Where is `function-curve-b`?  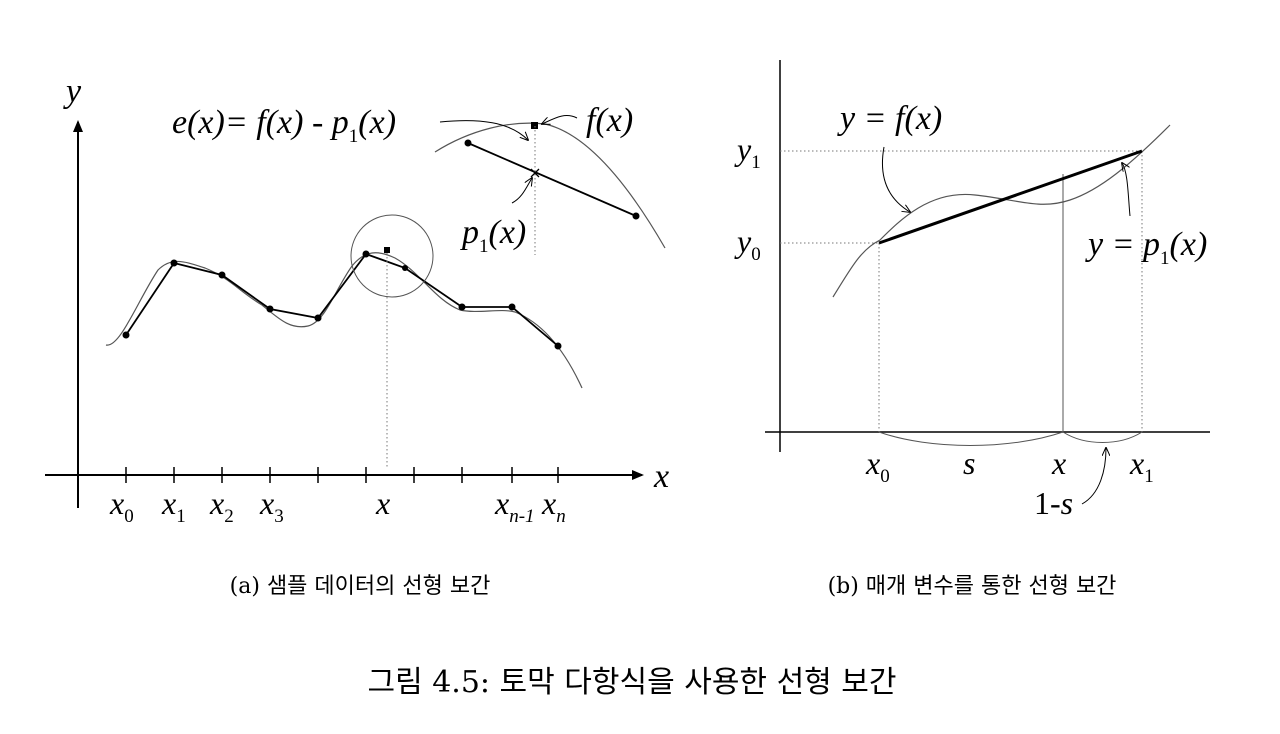 function-curve-b is located at coordinates (1001, 211).